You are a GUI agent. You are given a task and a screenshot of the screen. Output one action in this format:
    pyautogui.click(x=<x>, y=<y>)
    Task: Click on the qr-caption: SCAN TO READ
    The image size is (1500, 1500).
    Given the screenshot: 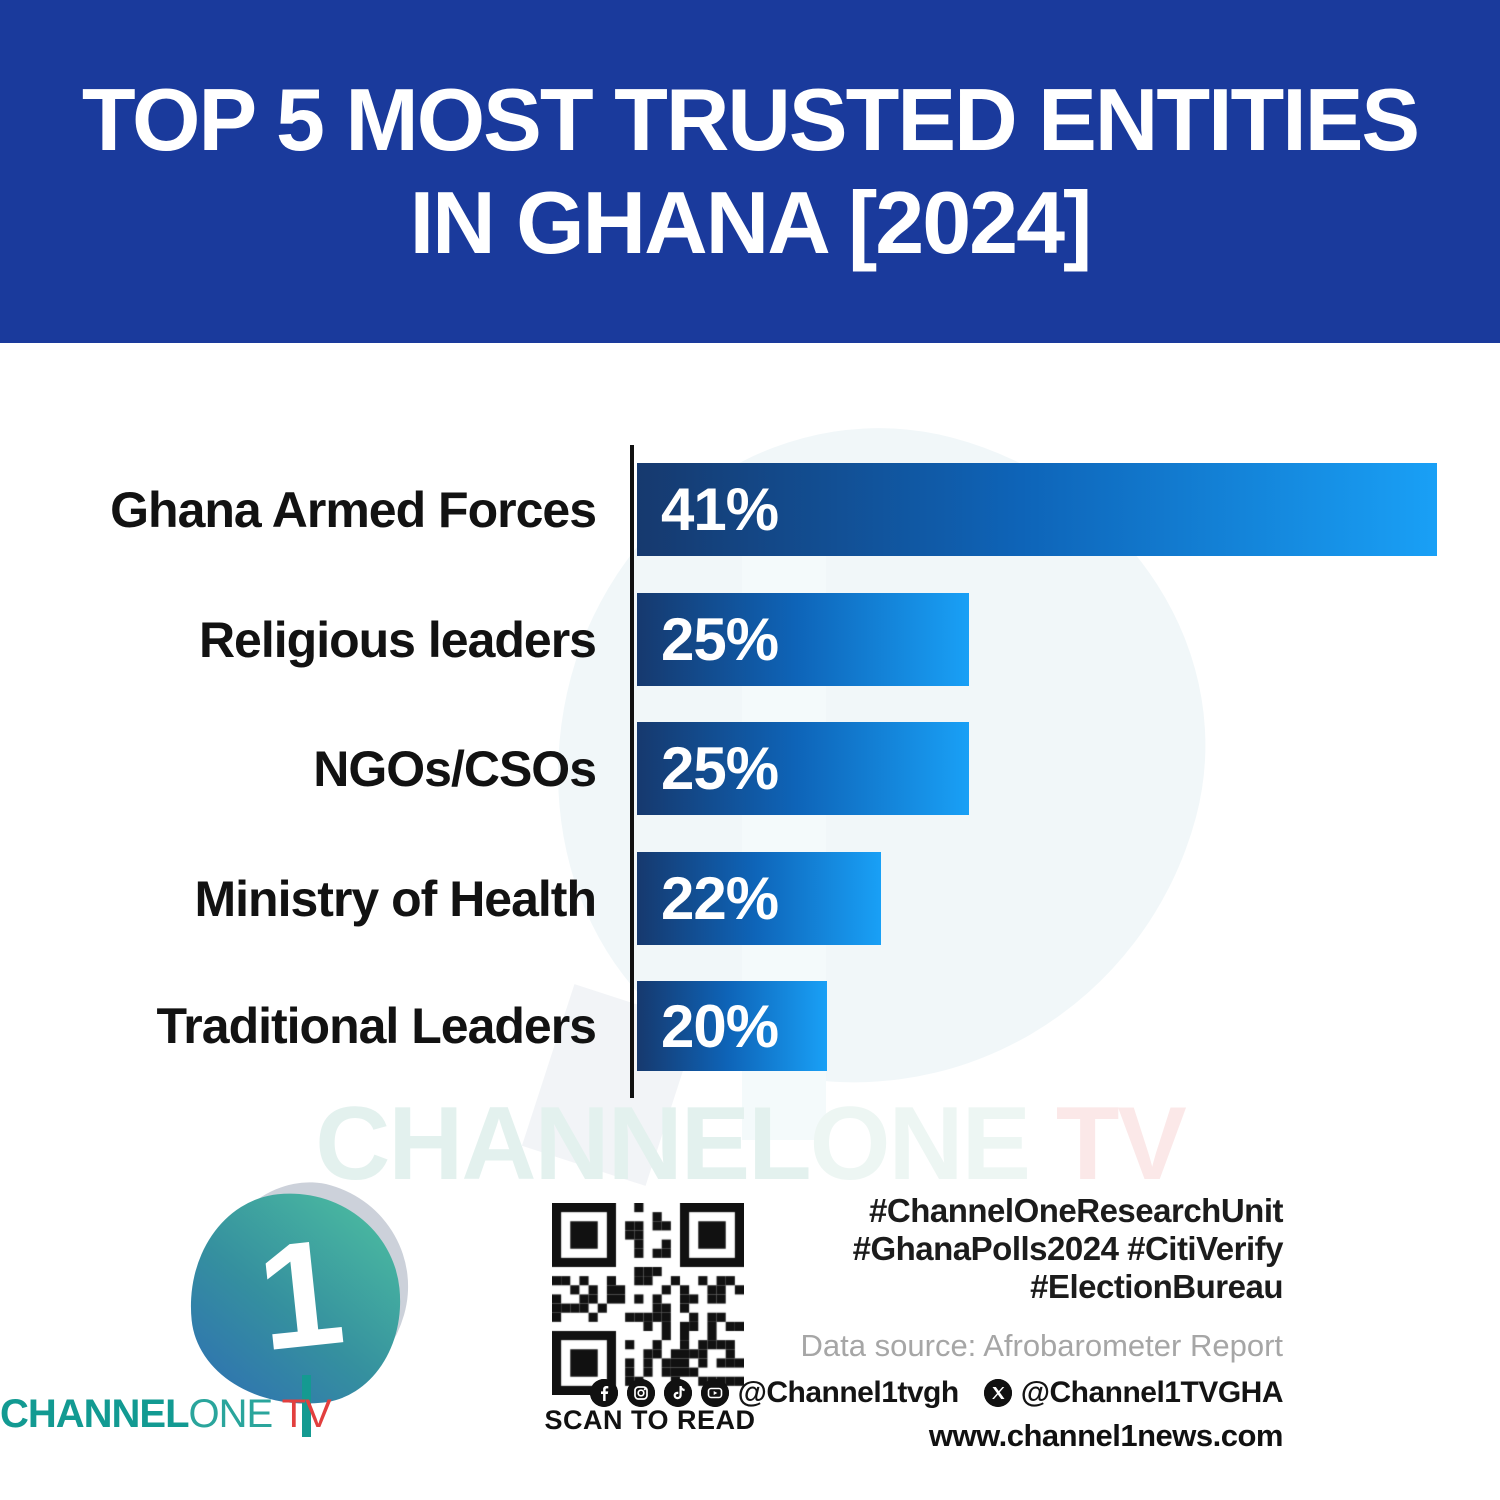 What is the action you would take?
    pyautogui.click(x=650, y=1420)
    